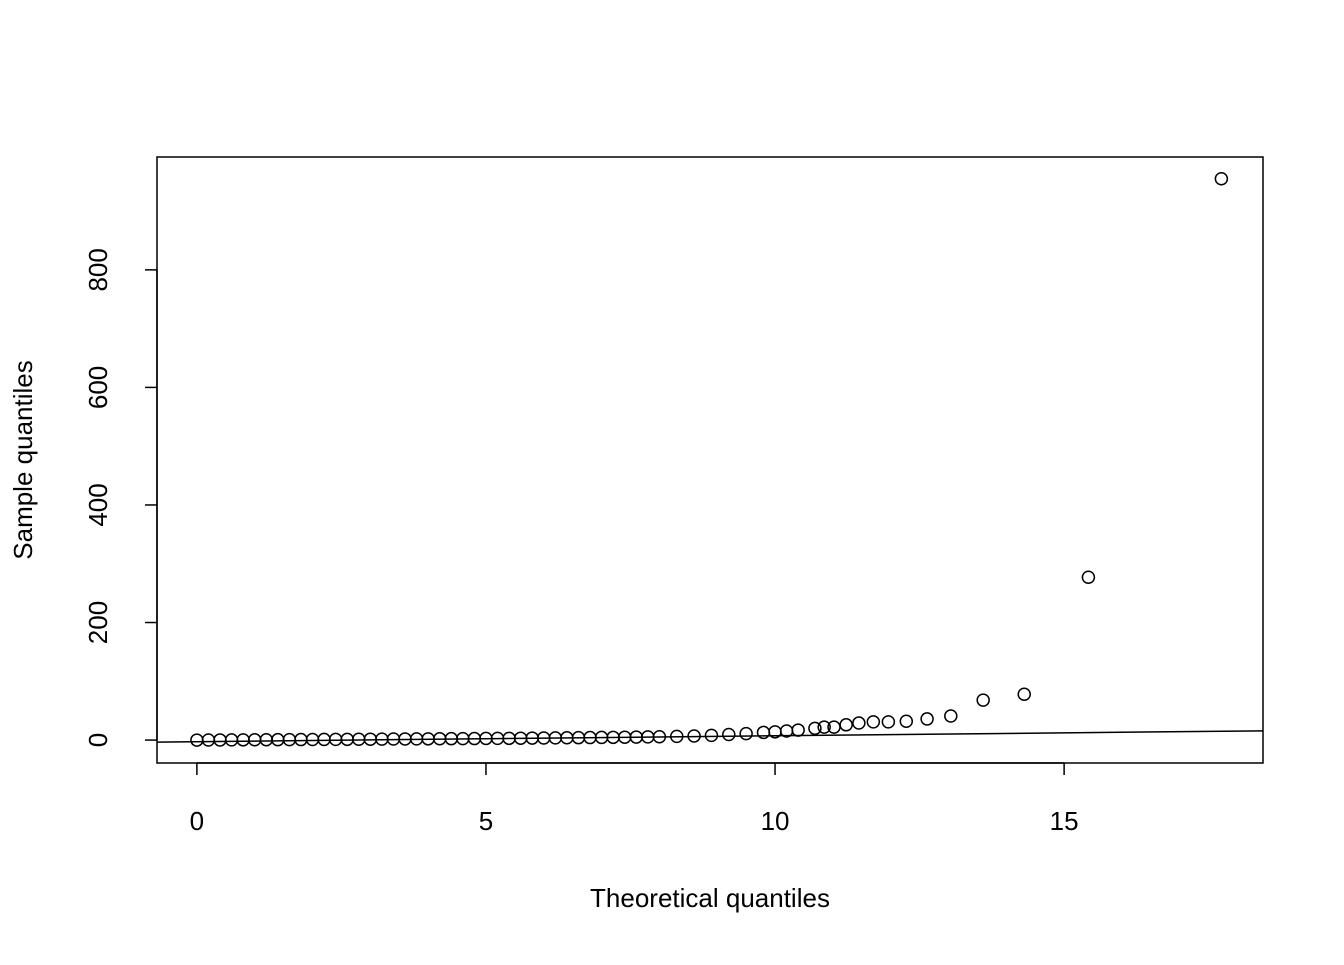  I want to click on y-tick-label: 800, so click(98, 269).